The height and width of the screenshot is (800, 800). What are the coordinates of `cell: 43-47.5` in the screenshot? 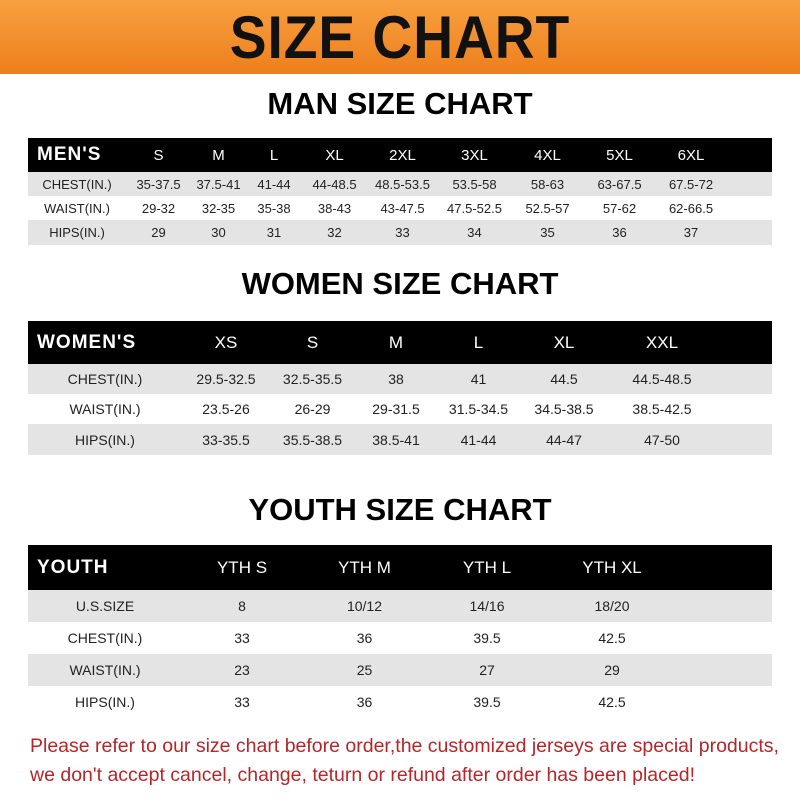 It's located at (402, 208).